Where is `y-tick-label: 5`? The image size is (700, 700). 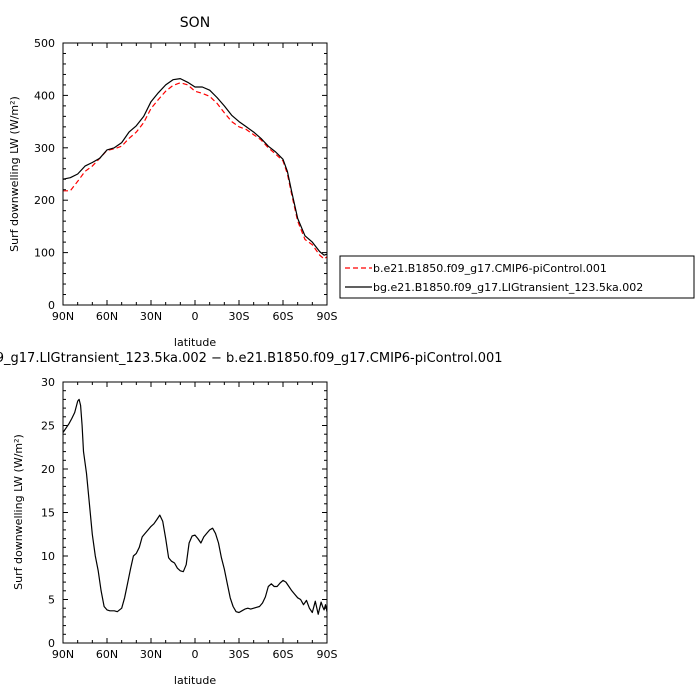
y-tick-label: 5 is located at coordinates (51, 600).